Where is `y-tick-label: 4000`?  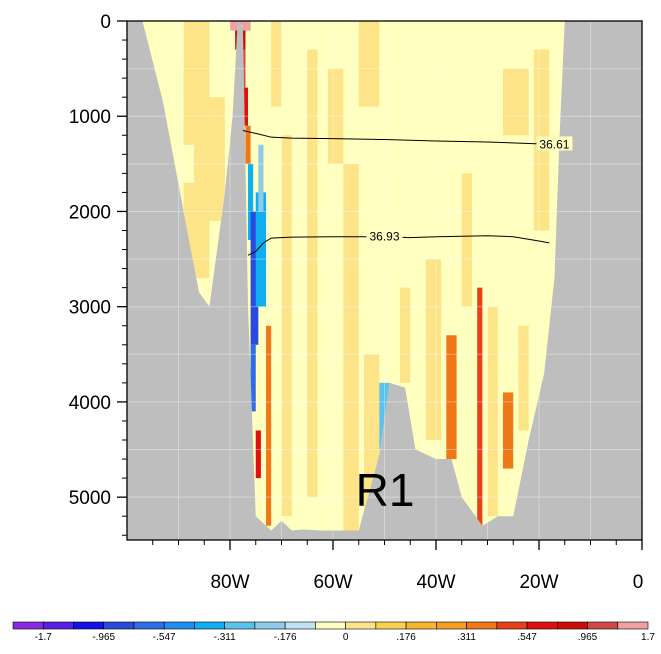 y-tick-label: 4000 is located at coordinates (90, 403).